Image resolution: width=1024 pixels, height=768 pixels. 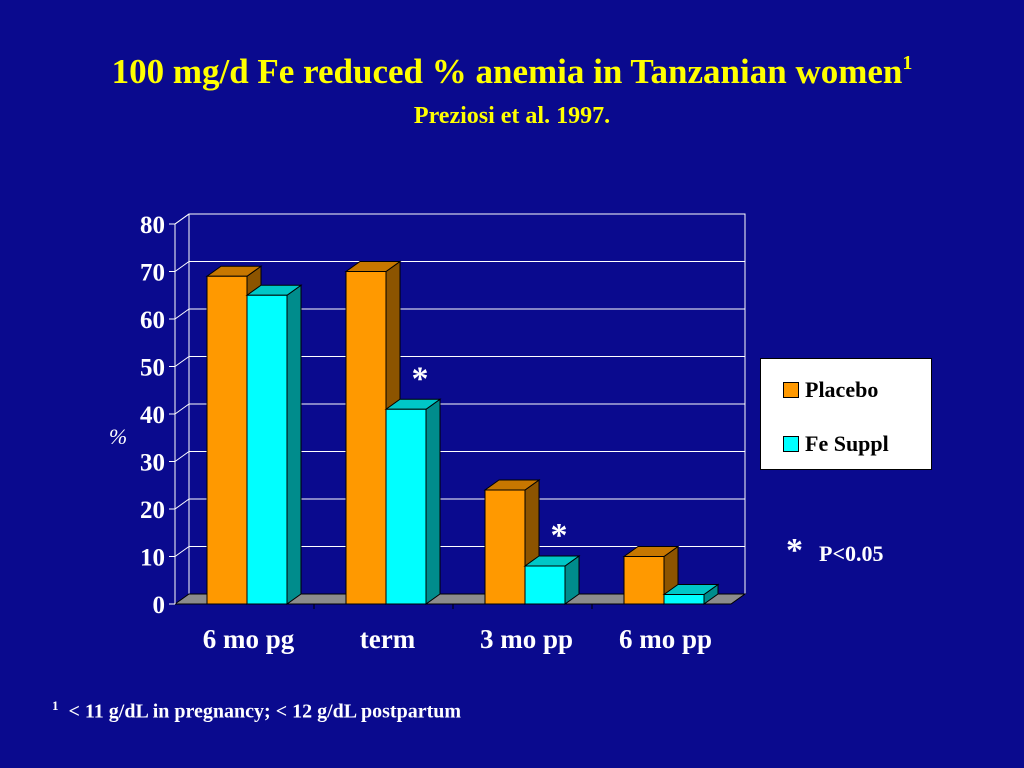 I want to click on y-tick-label: 70, so click(x=152, y=273).